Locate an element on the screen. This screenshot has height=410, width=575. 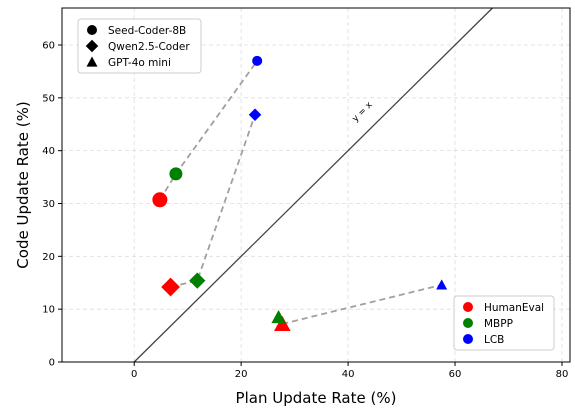
legend-models-box is located at coordinates (139, 46).